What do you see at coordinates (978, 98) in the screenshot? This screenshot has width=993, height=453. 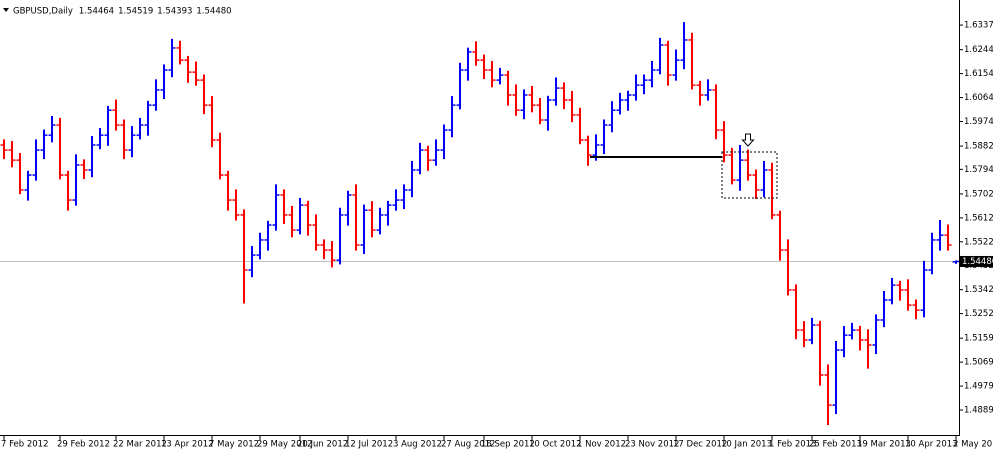 I see `y-tick-label: 1.60645` at bounding box center [978, 98].